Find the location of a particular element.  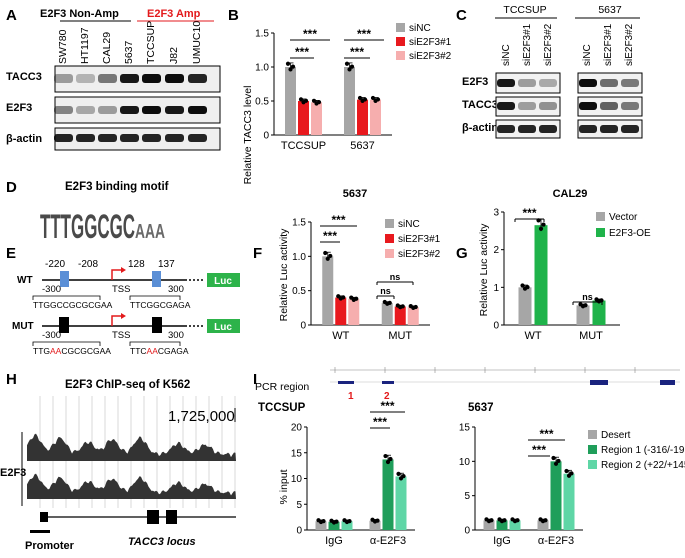

cell-label-5637: 5637 is located at coordinates (610, 10).